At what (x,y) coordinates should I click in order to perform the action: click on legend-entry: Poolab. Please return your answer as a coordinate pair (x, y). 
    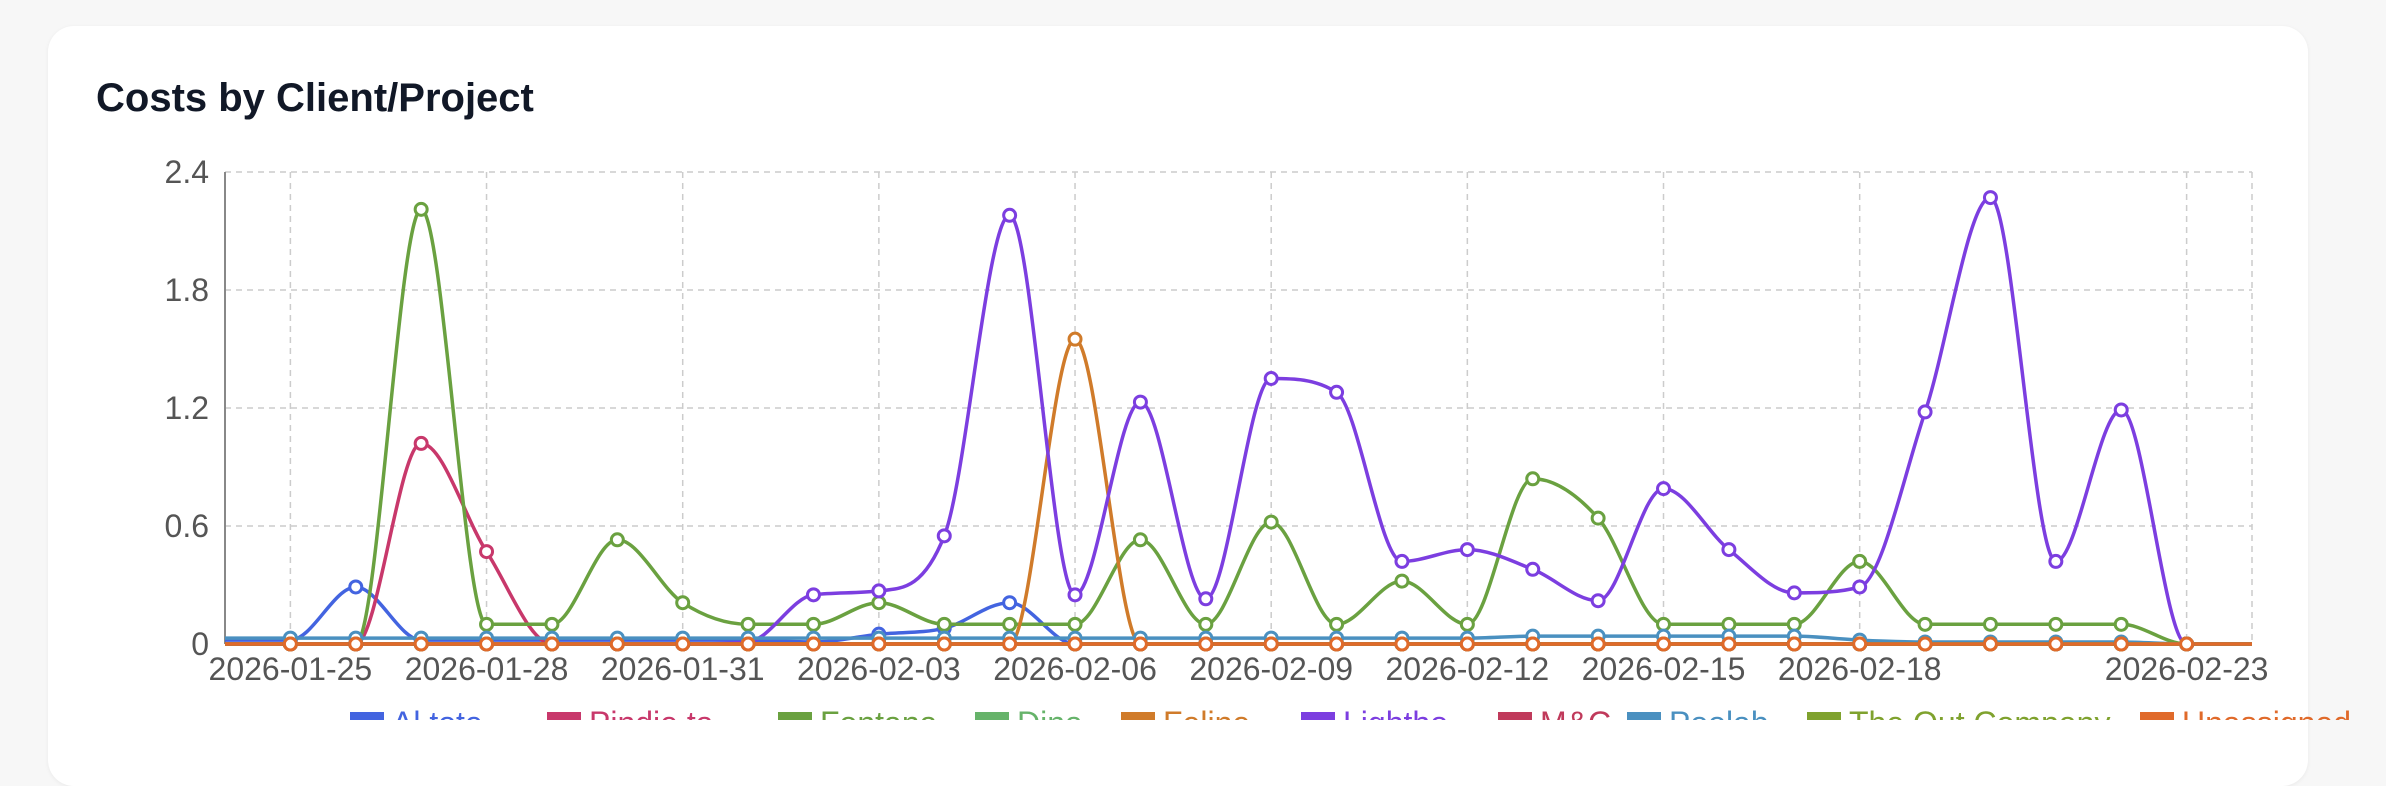
    Looking at the image, I should click on (1719, 712).